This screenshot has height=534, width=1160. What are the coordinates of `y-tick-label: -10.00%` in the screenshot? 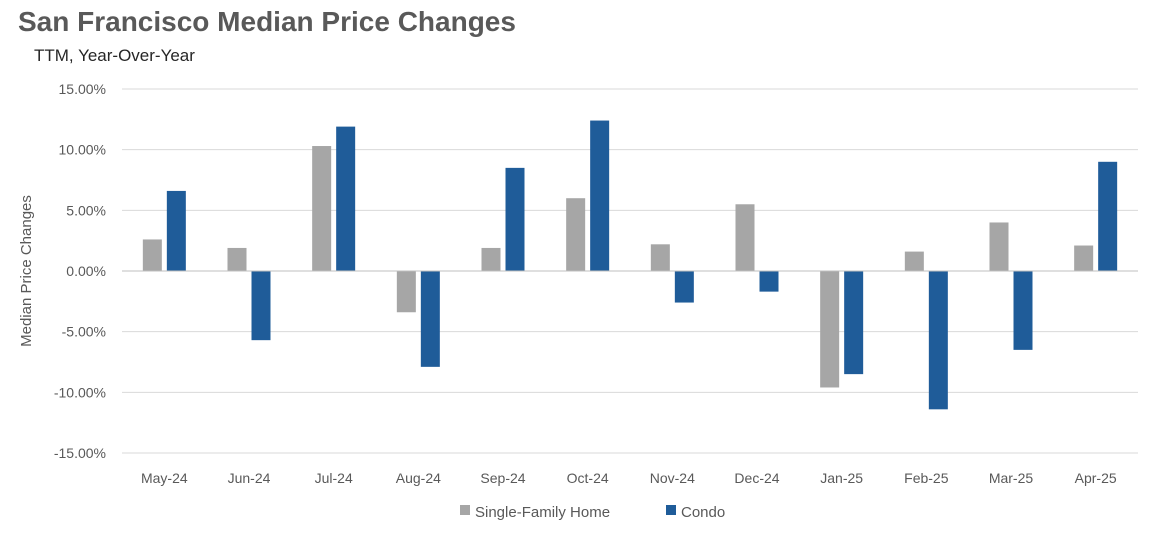 It's located at (80, 392).